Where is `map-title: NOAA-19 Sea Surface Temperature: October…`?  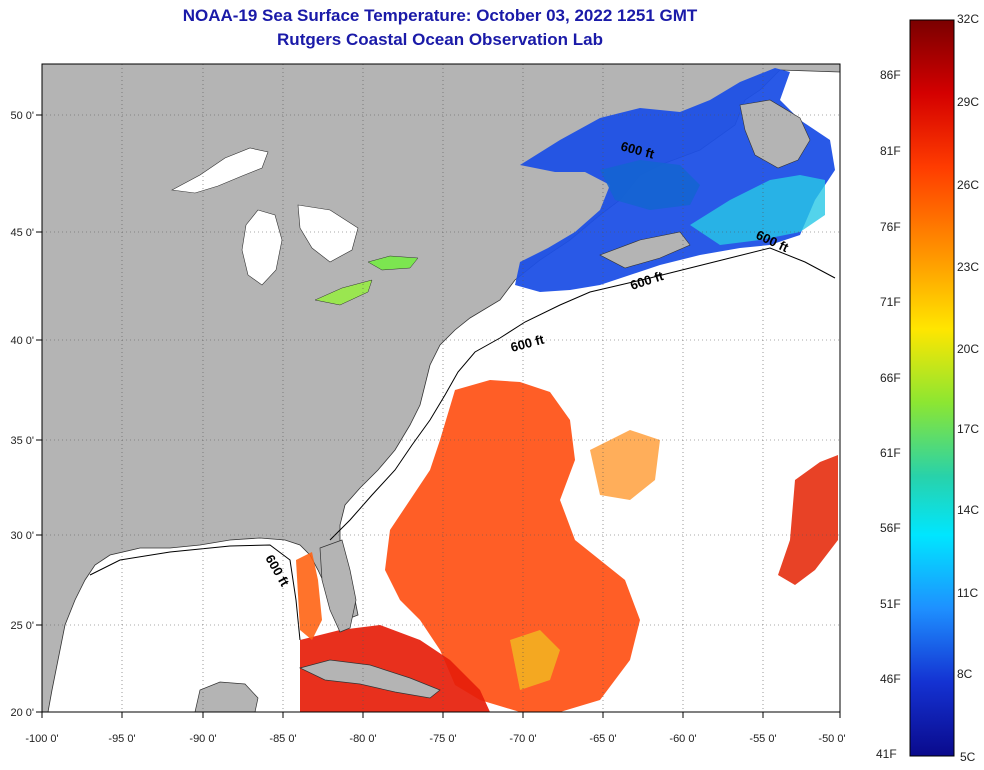 map-title: NOAA-19 Sea Surface Temperature: October… is located at coordinates (440, 15).